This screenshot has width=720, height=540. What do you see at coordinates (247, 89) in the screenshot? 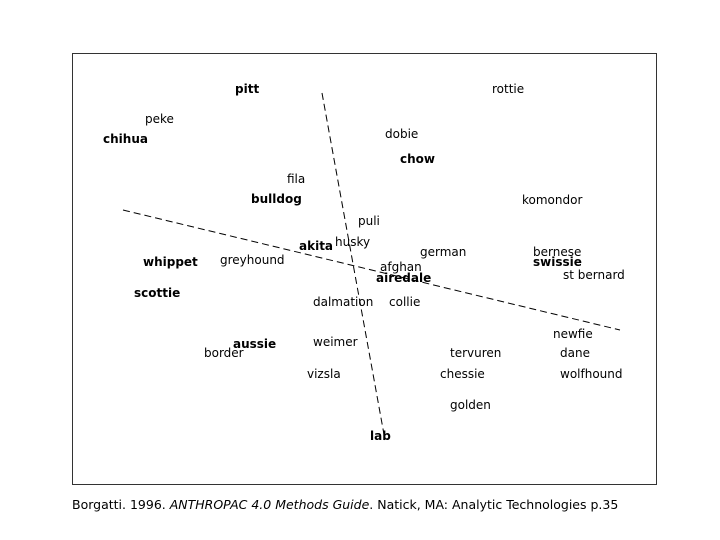
I see `breed-label: pitt` at bounding box center [247, 89].